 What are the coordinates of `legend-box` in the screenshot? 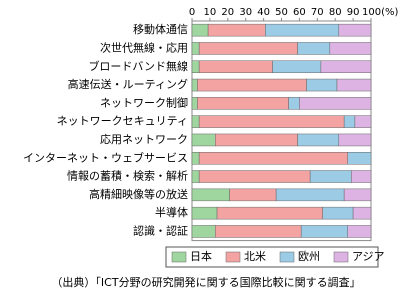 It's located at (272, 257).